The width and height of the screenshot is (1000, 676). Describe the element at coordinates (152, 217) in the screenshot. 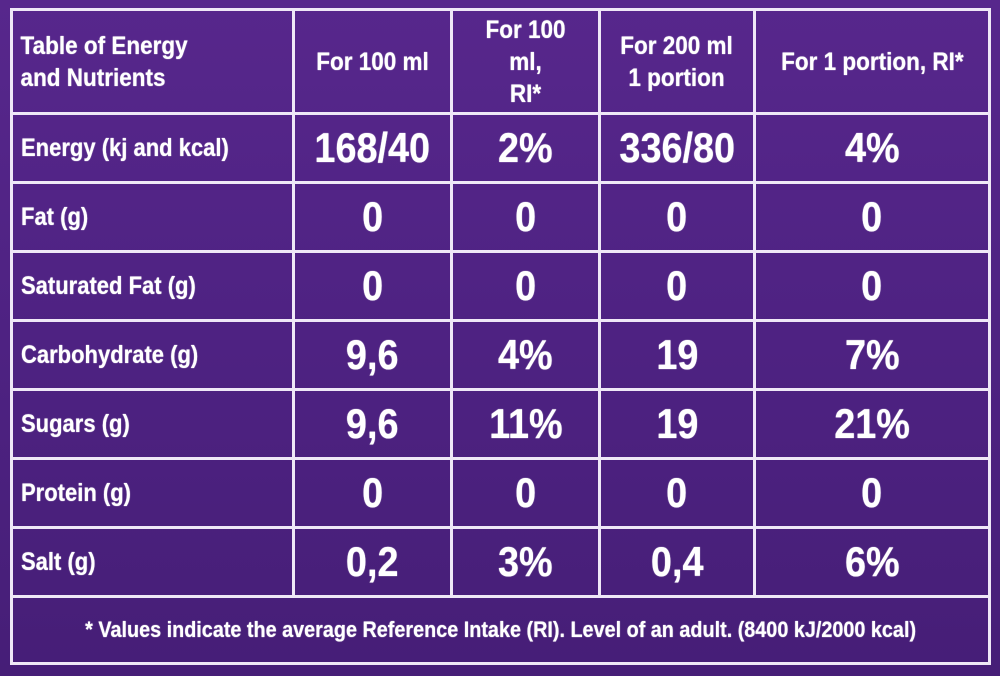

I see `row-label: Fat (g)` at that location.